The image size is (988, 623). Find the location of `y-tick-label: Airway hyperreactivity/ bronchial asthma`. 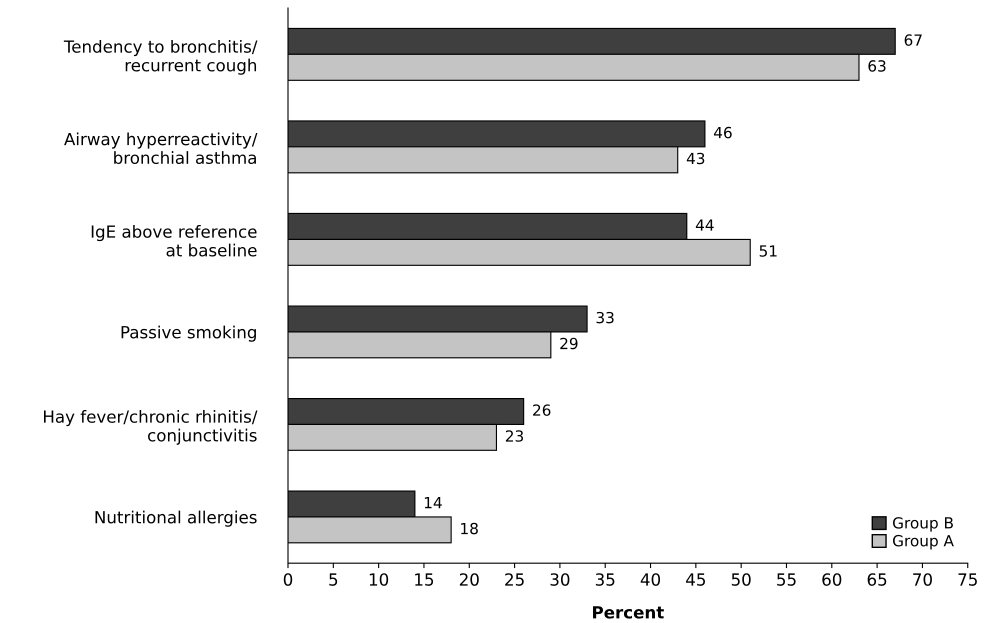

y-tick-label: Airway hyperreactivity/ bronchial asthma is located at coordinates (161, 148).